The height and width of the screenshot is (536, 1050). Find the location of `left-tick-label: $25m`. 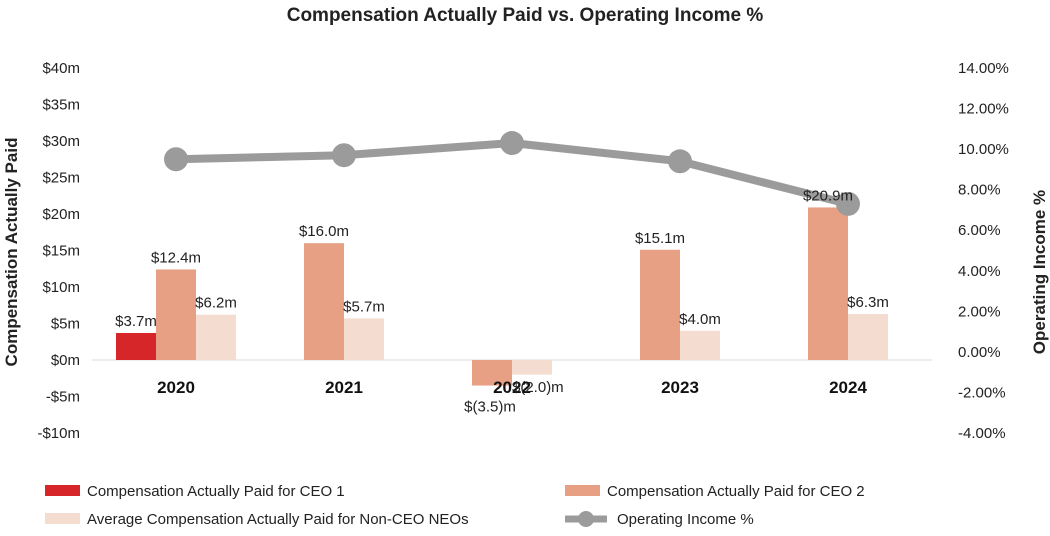

left-tick-label: $25m is located at coordinates (61, 178).